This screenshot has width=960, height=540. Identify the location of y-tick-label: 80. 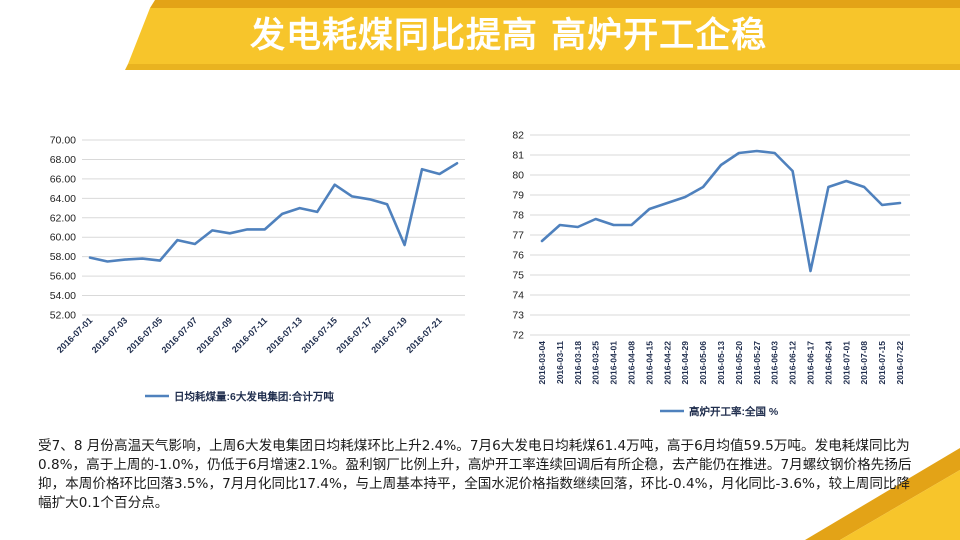
(518, 176).